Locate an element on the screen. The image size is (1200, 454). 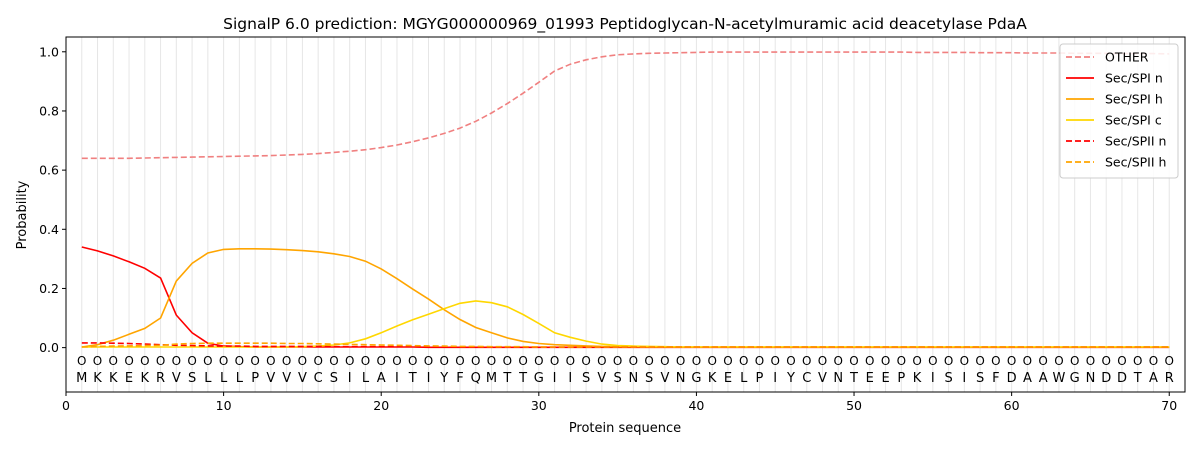
x-tick-label: 10 is located at coordinates (224, 405).